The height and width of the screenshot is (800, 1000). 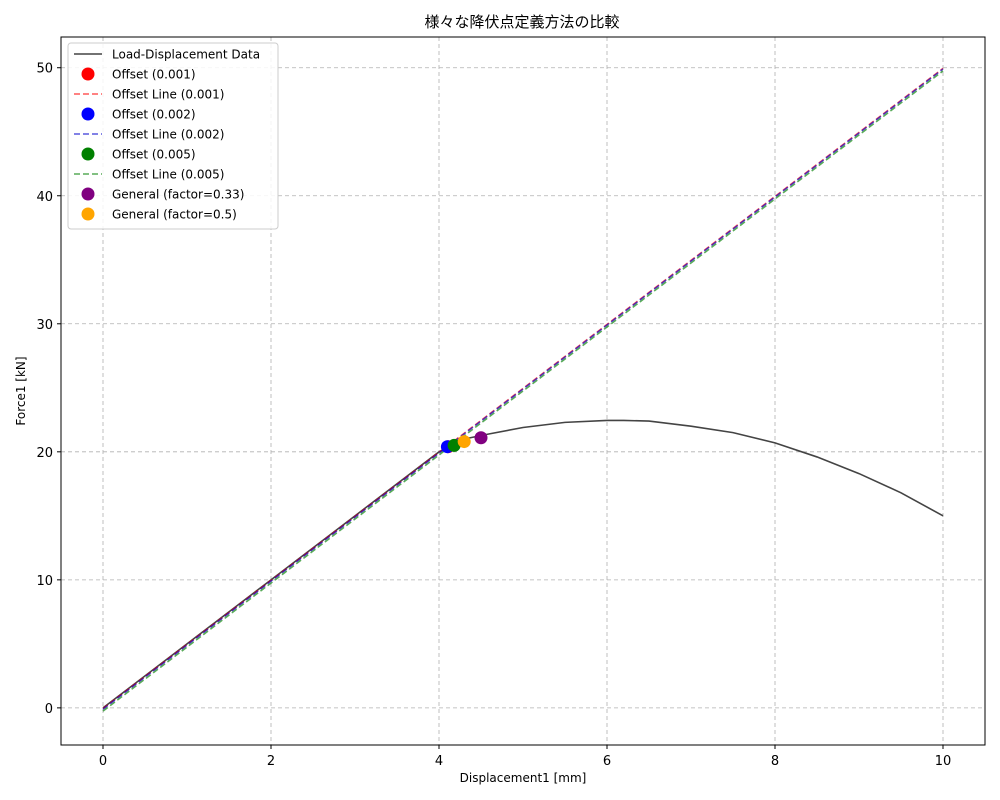 I want to click on x-tick-label: 4, so click(x=439, y=761).